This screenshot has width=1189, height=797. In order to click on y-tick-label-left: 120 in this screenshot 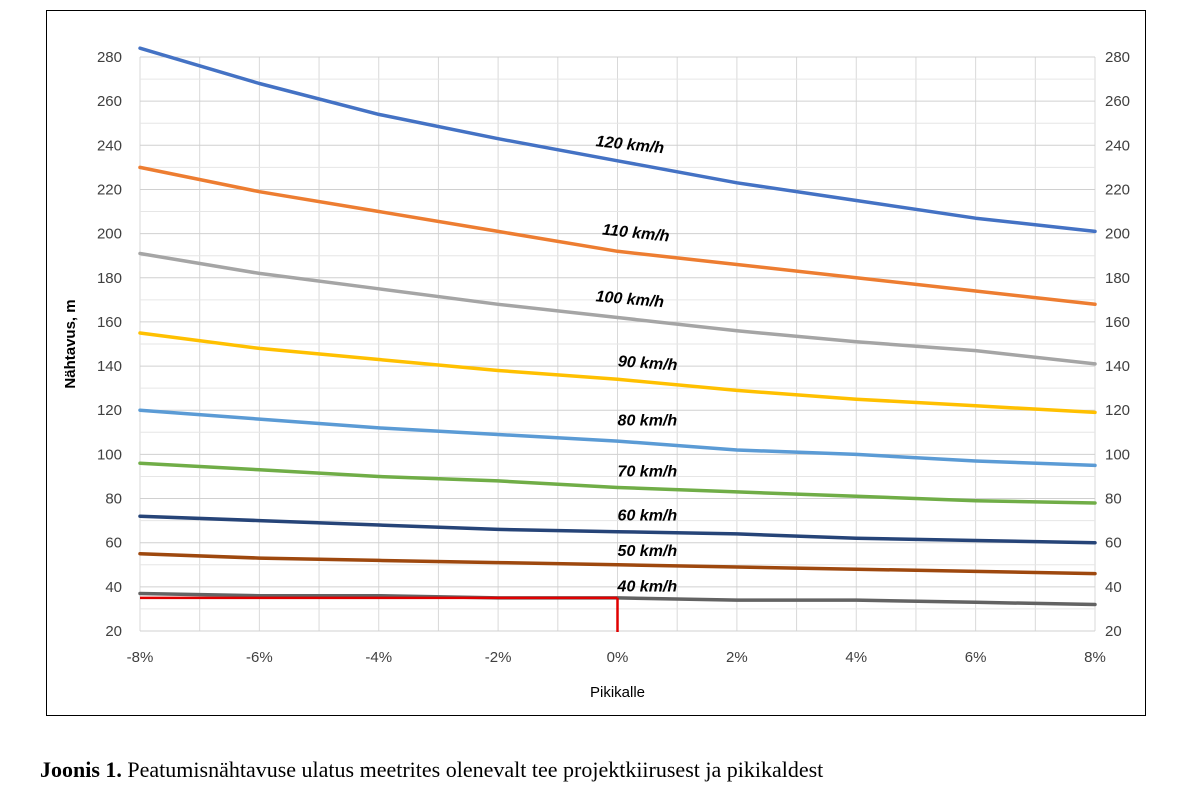, I will do `click(109, 410)`.